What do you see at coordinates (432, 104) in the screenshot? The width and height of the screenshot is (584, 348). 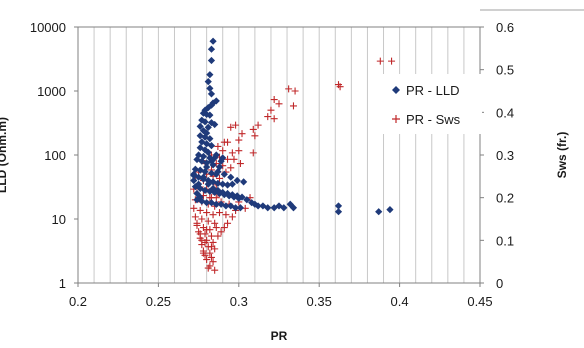 I see `legend-box` at bounding box center [432, 104].